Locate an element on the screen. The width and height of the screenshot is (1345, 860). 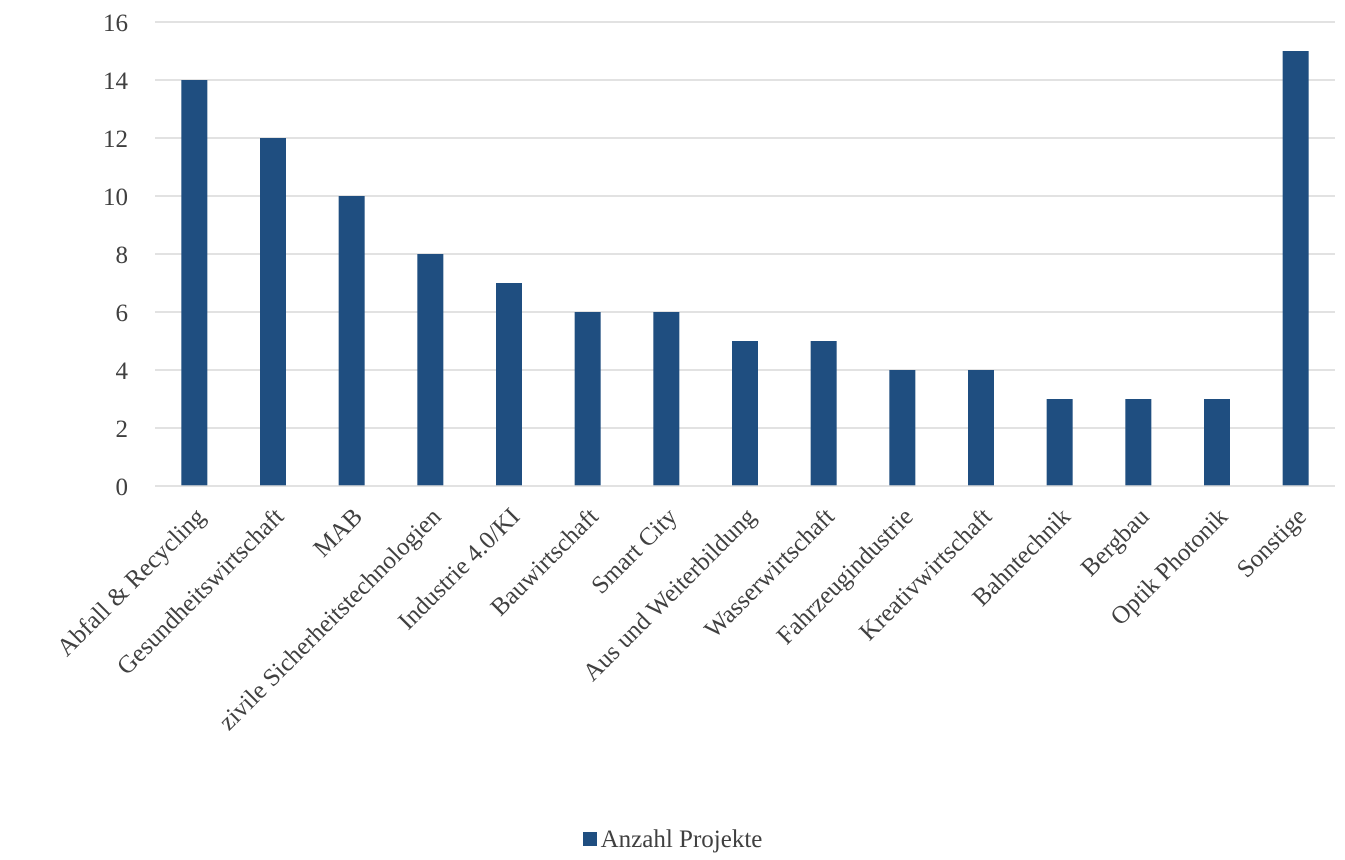
y-tick-label: 10 is located at coordinates (115, 197).